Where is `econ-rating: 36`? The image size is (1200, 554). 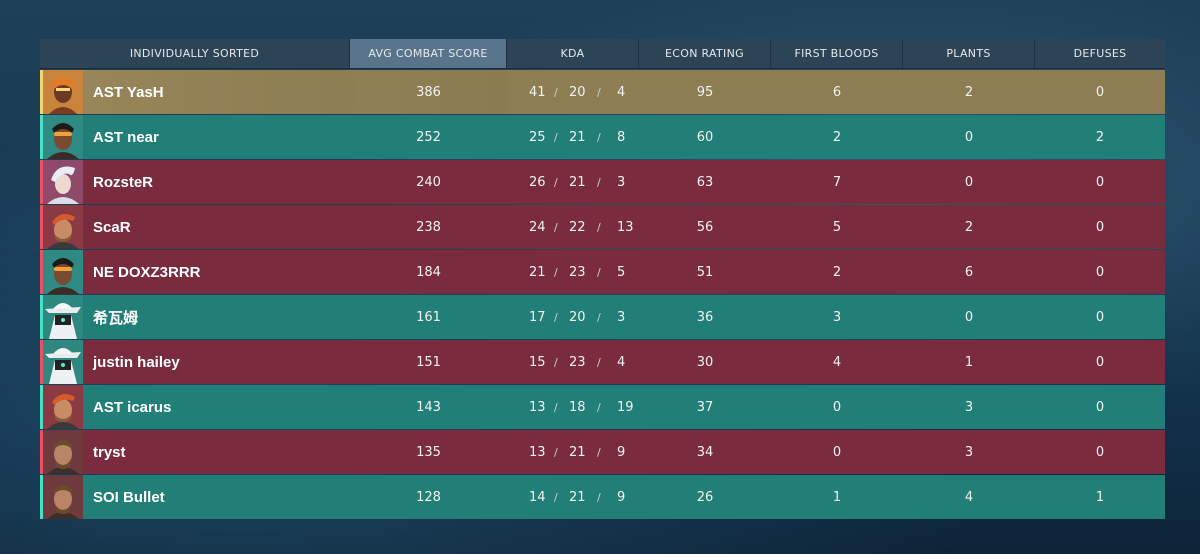 econ-rating: 36 is located at coordinates (705, 317).